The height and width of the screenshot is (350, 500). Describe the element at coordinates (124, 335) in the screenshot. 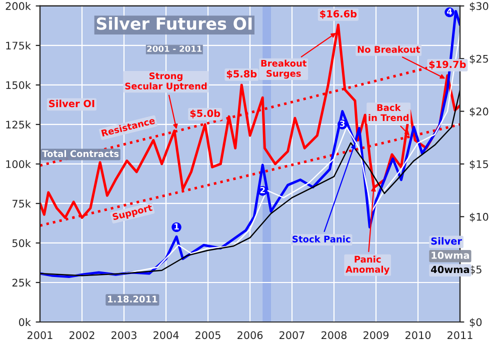

I see `x-tick-label: 2003` at that location.